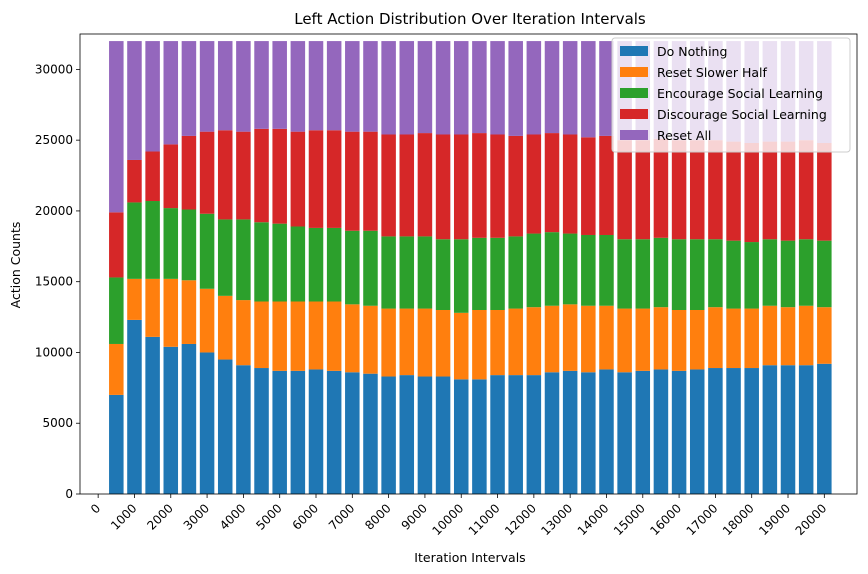 This screenshot has height=574, width=868. Describe the element at coordinates (15, 265) in the screenshot. I see `y-axis-label: Action Counts` at that location.